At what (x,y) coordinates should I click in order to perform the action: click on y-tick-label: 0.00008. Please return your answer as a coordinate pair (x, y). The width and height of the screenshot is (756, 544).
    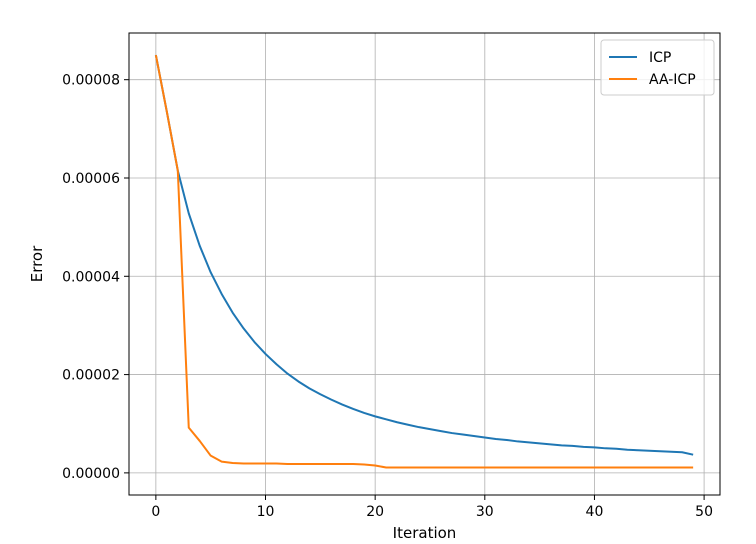
    Looking at the image, I should click on (91, 81).